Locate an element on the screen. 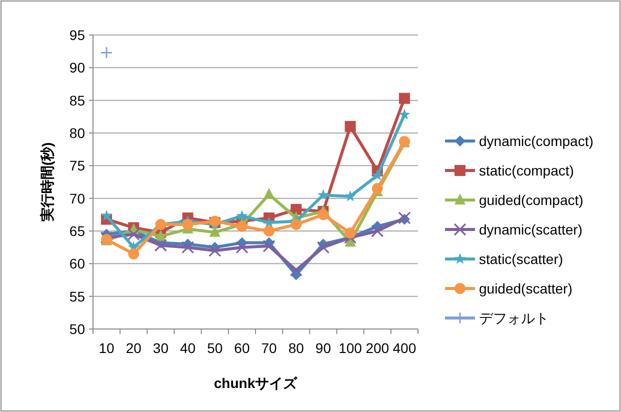  x-tick-label: 50 is located at coordinates (215, 348).